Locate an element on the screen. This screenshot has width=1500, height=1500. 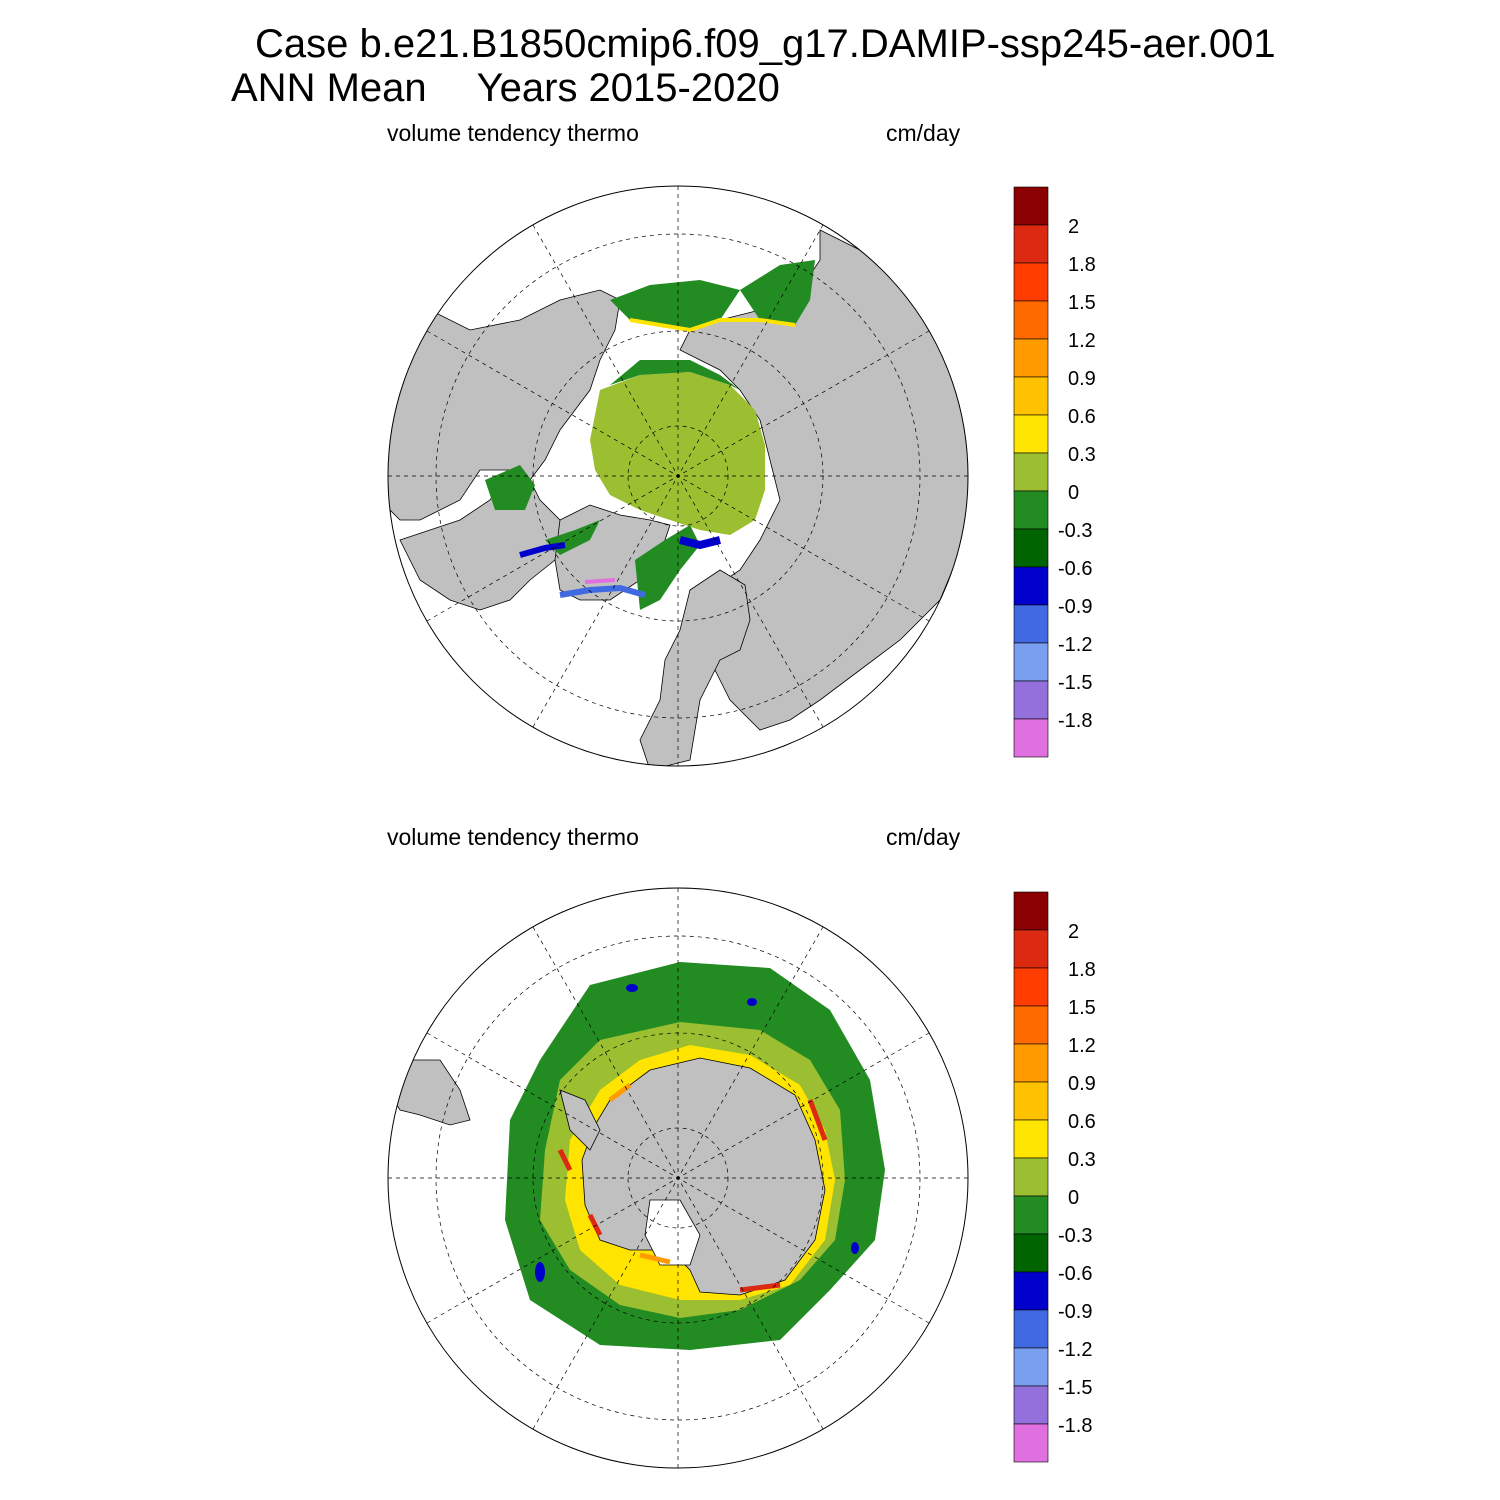
south-units-label: cm/day is located at coordinates (923, 837).